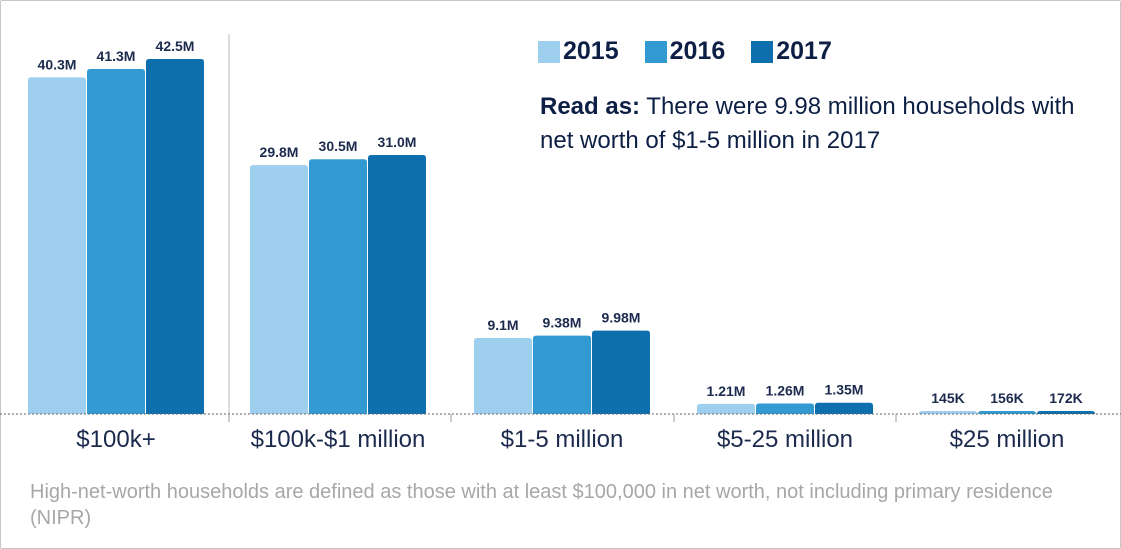 The height and width of the screenshot is (549, 1121). Describe the element at coordinates (562, 323) in the screenshot. I see `data-label-2016-2: 9.38M` at that location.